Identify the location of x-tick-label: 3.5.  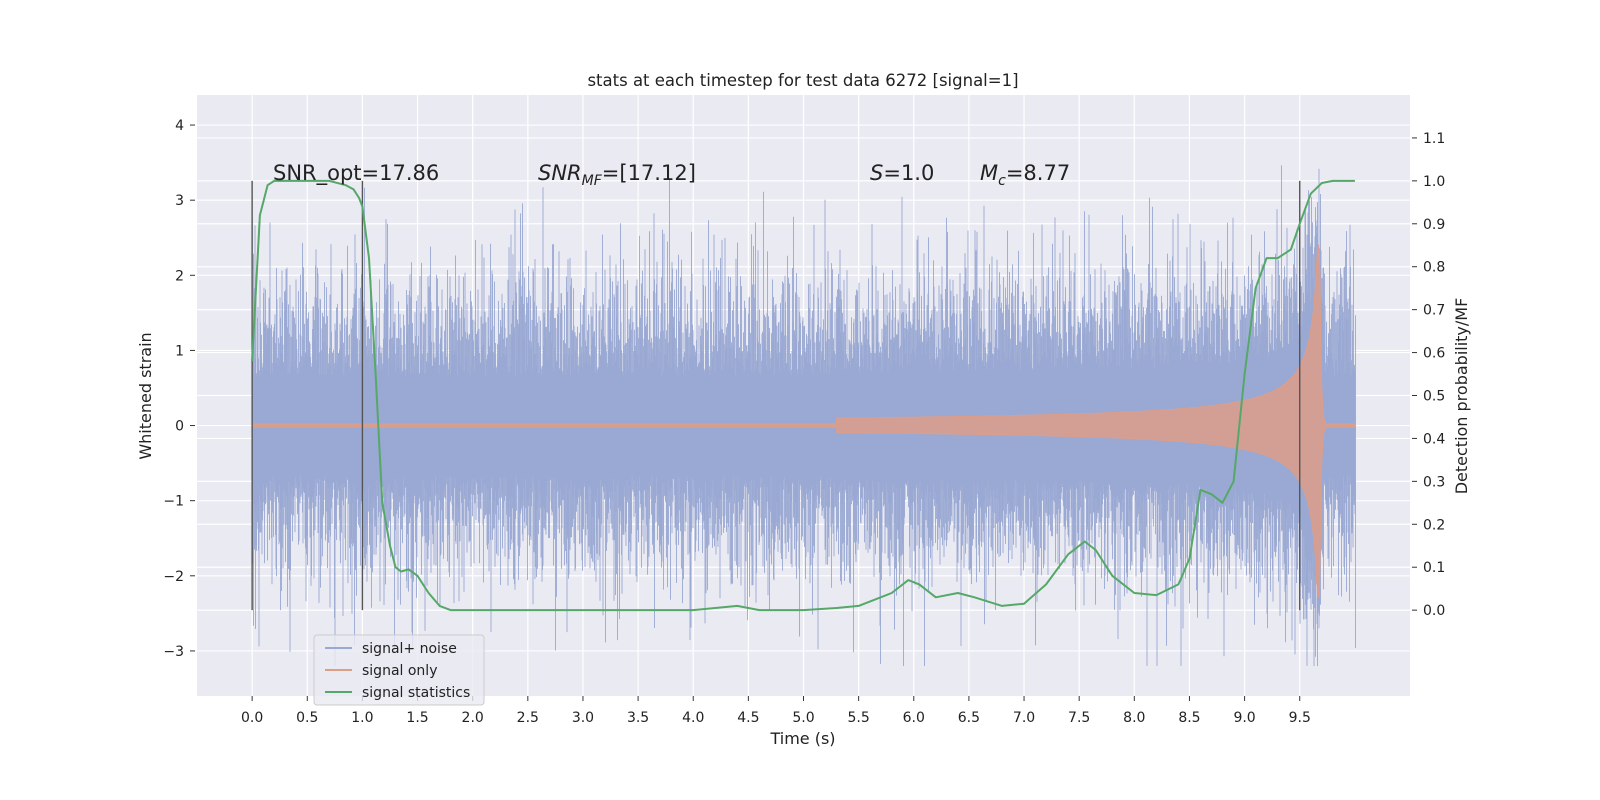
(638, 718).